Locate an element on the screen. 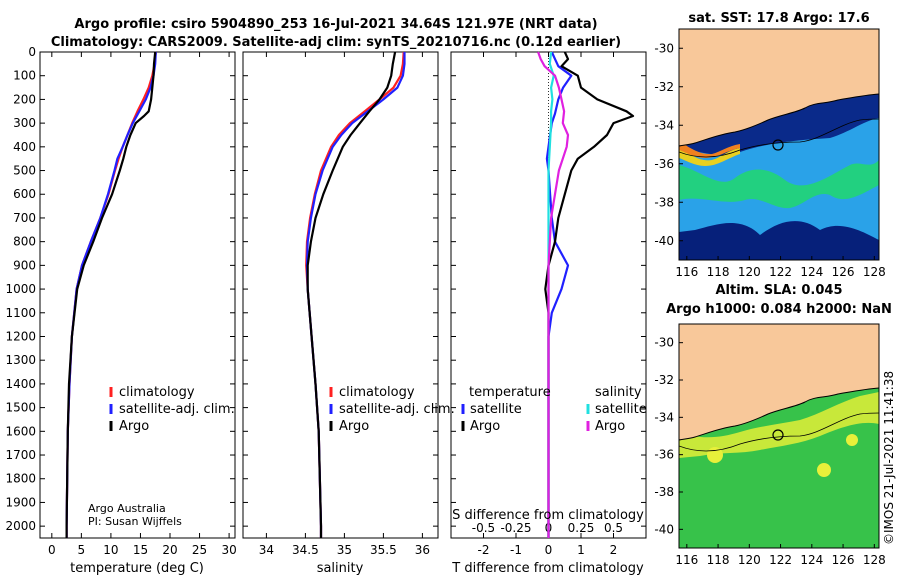 The image size is (900, 584). salinity-legend: climatology satellite-adj. clim. Argo is located at coordinates (392, 409).